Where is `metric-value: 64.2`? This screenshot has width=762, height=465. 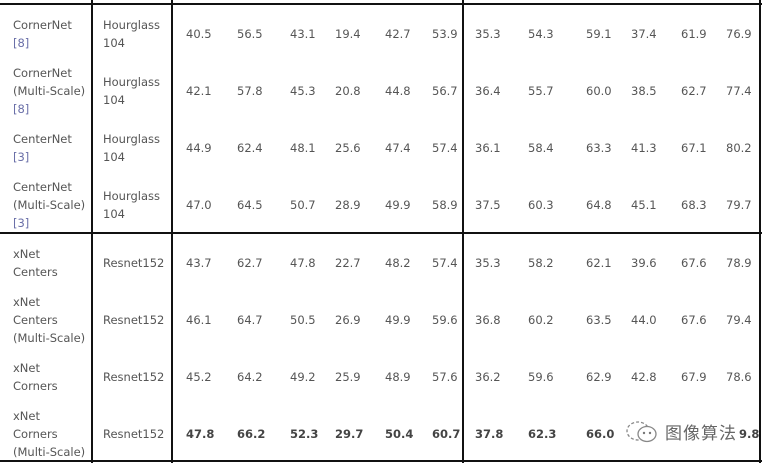
metric-value: 64.2 is located at coordinates (250, 376).